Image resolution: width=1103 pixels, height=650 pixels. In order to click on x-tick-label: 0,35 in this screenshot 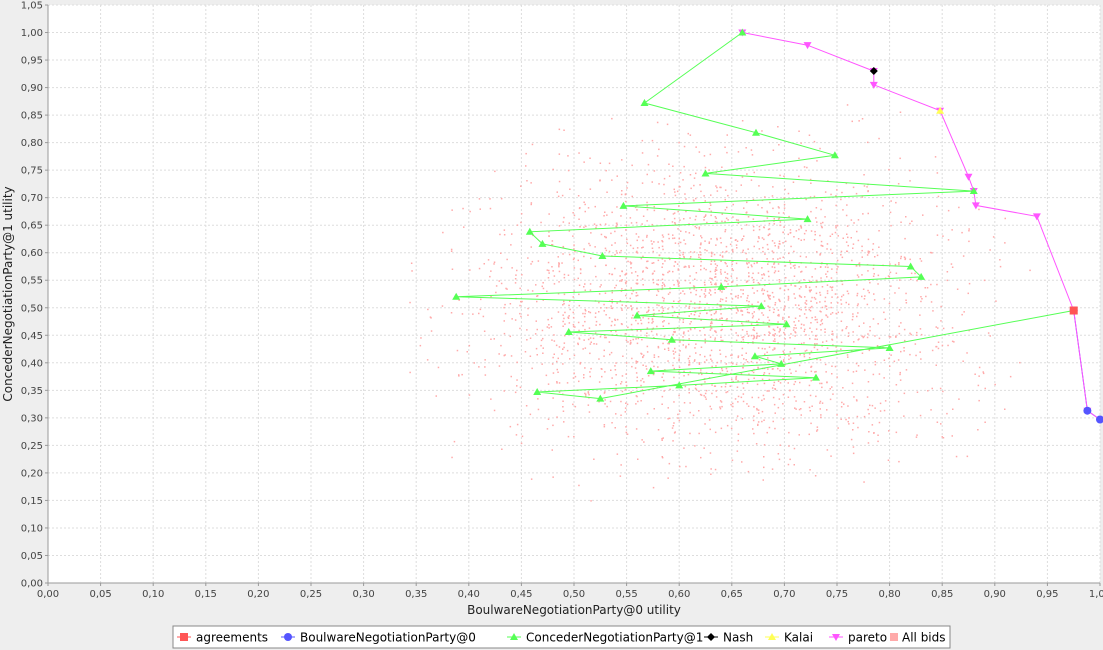, I will do `click(416, 594)`.